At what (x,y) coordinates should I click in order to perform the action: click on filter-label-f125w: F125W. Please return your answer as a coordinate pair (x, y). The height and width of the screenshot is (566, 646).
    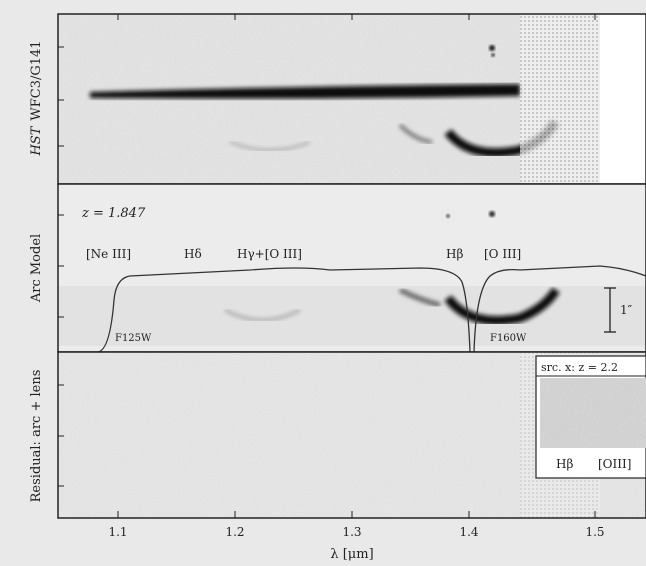
    Looking at the image, I should click on (133, 338).